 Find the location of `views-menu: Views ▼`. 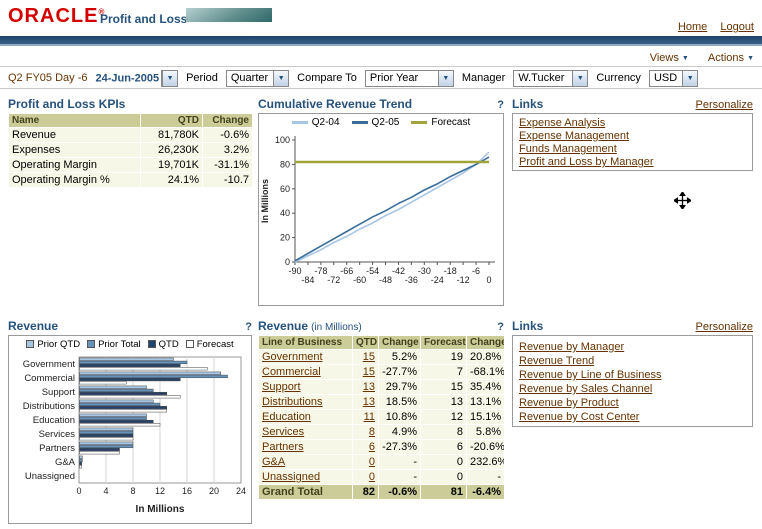

views-menu: Views ▼ is located at coordinates (669, 58).